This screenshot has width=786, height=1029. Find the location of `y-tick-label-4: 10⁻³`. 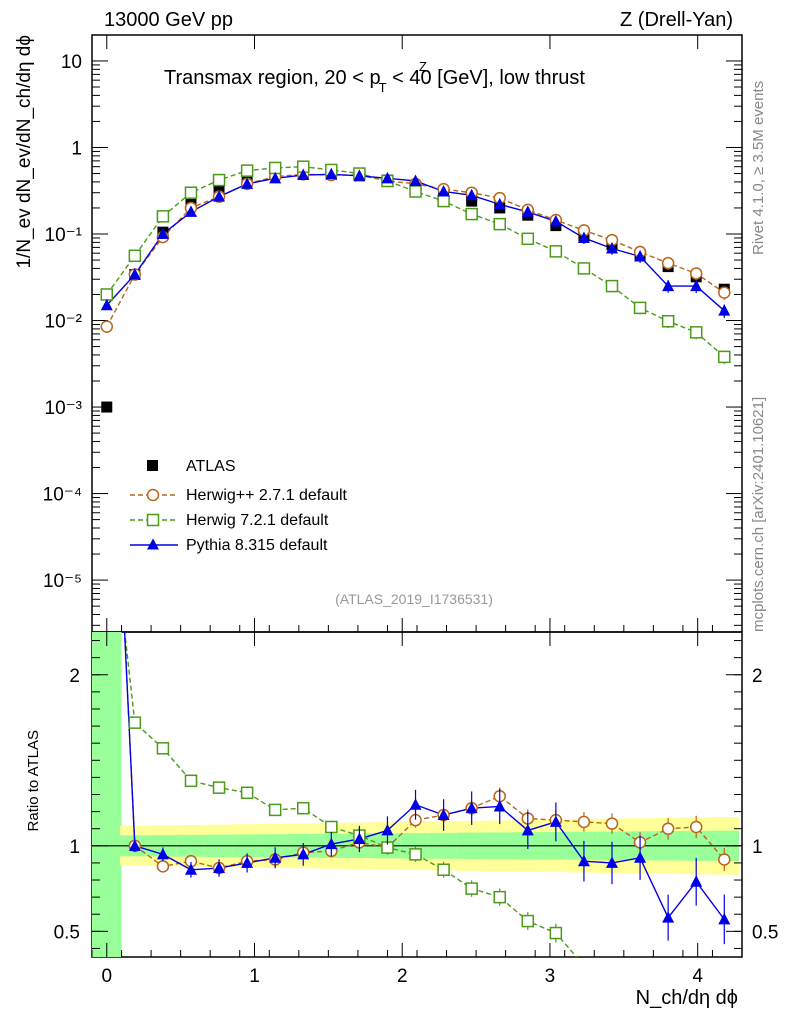

y-tick-label-4: 10⁻³ is located at coordinates (64, 408).